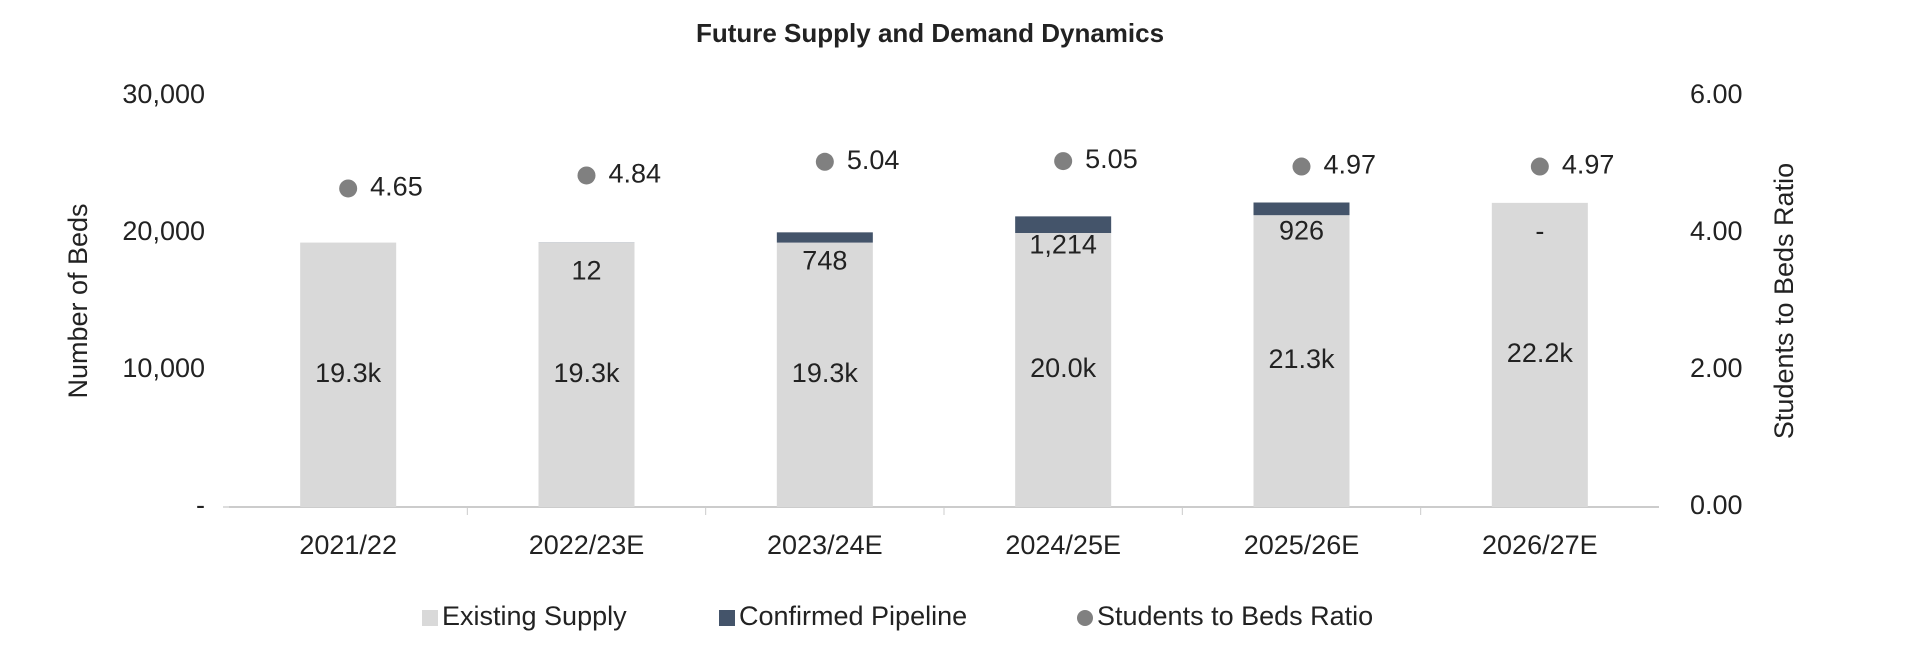 This screenshot has height=657, width=1932. What do you see at coordinates (1716, 94) in the screenshot?
I see `y2-tick-label: 6.00` at bounding box center [1716, 94].